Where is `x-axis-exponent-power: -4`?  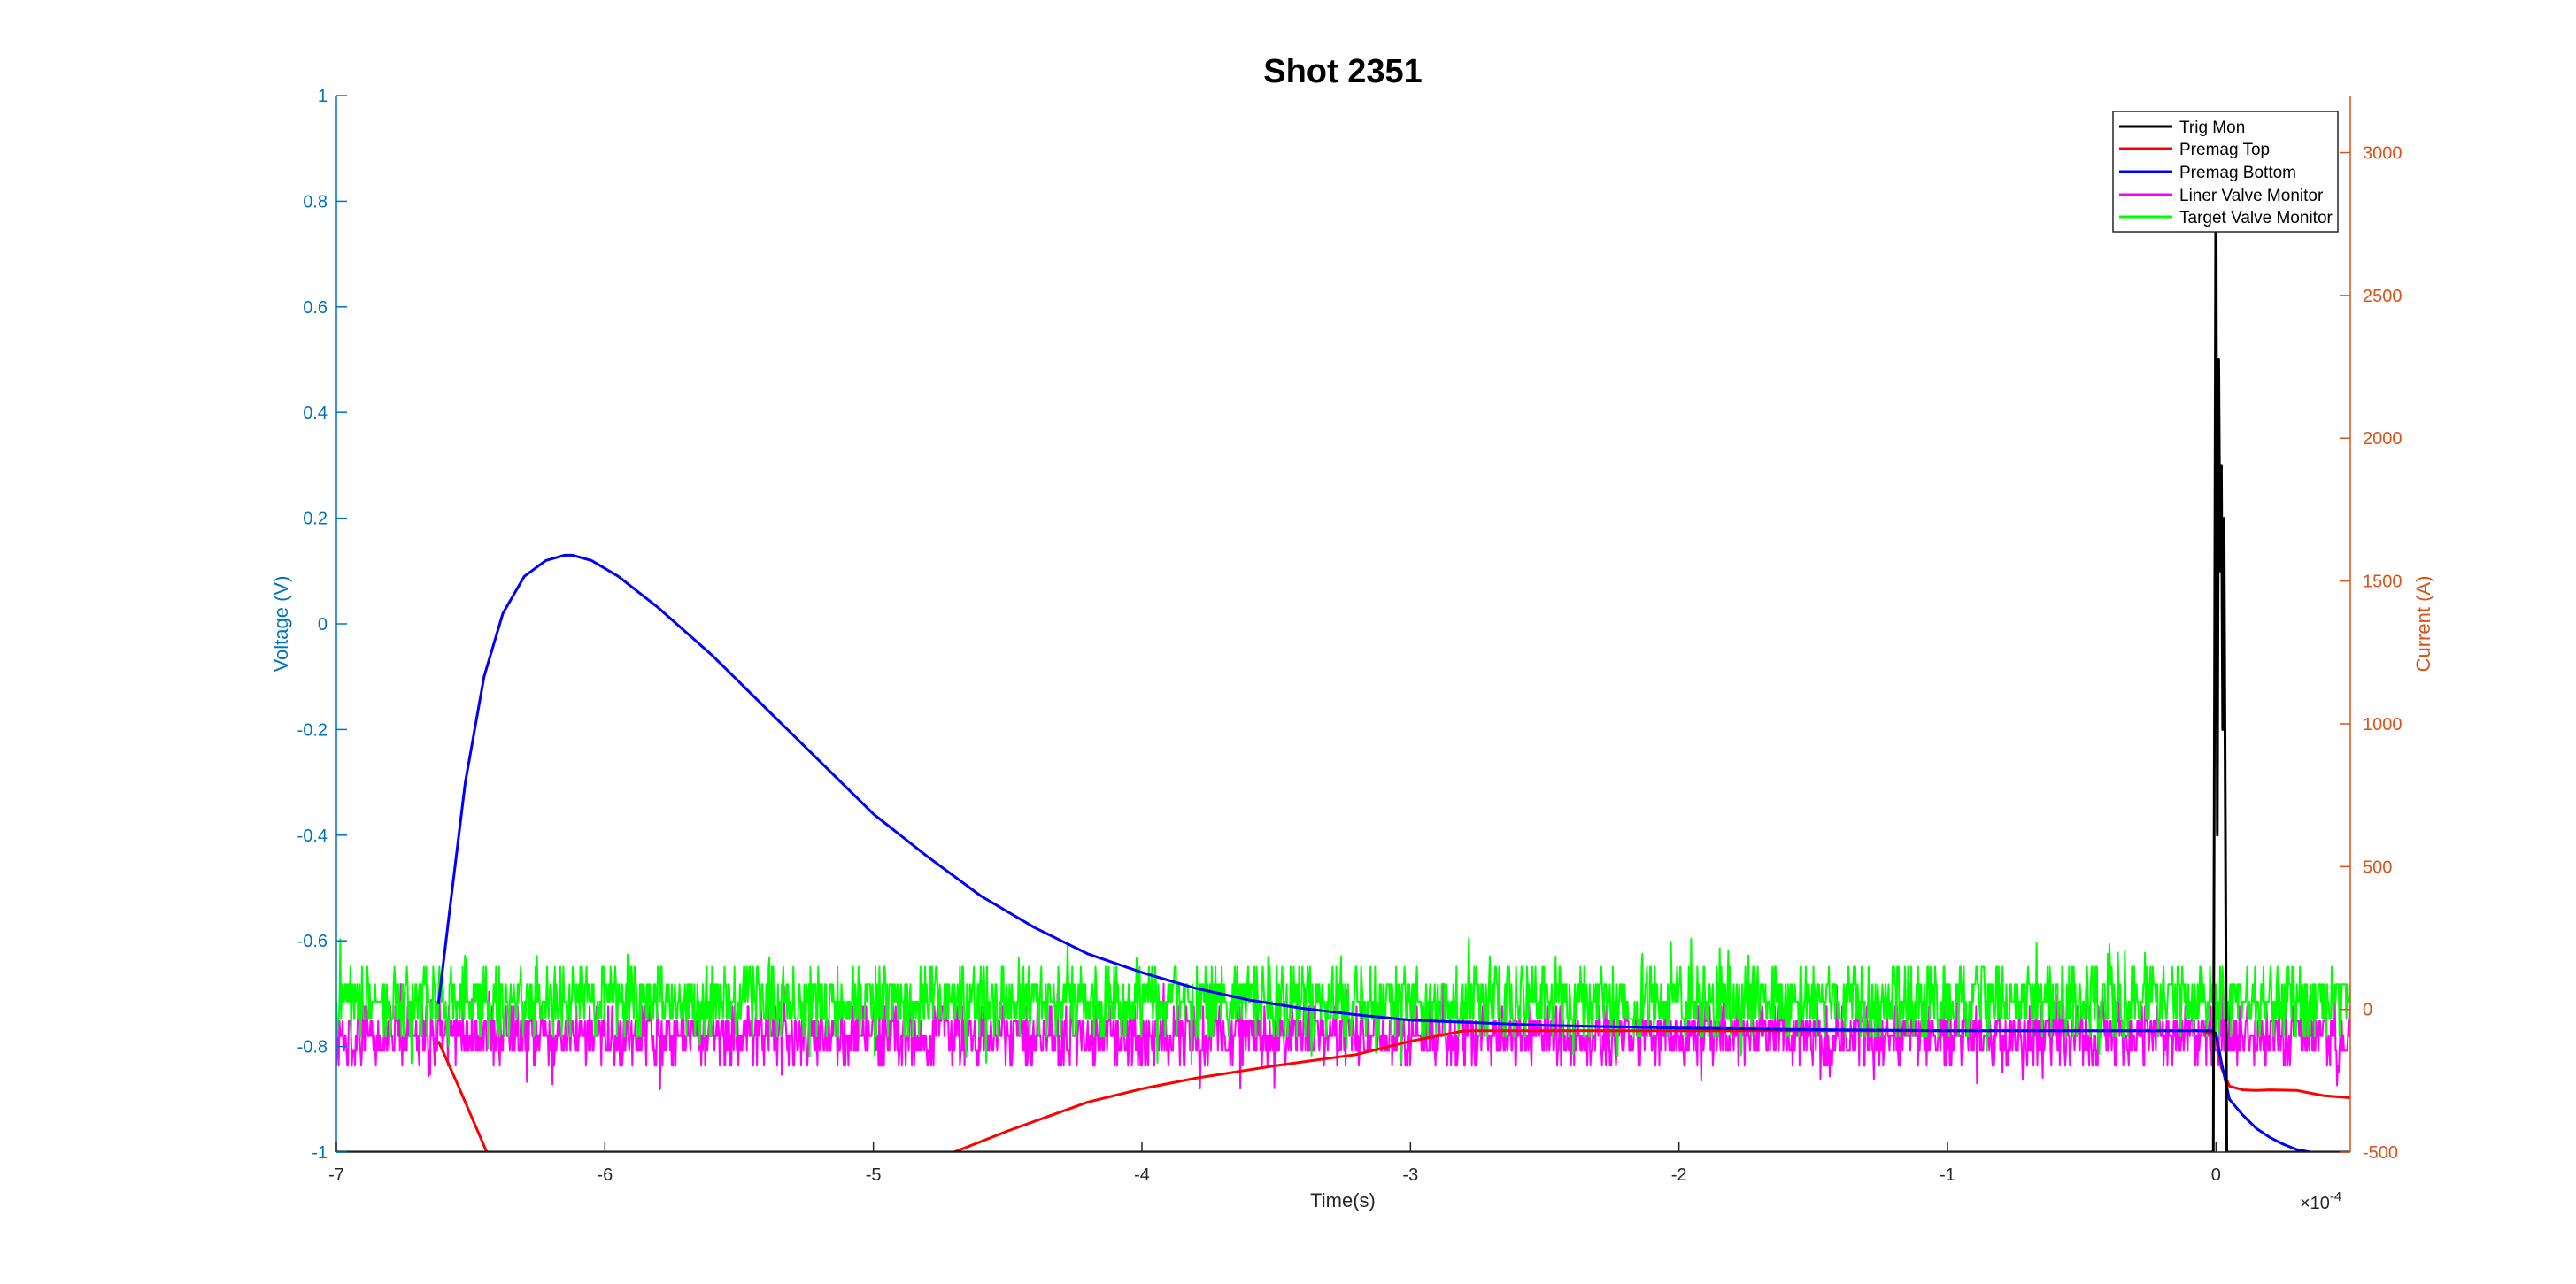 x-axis-exponent-power: -4 is located at coordinates (2335, 1197).